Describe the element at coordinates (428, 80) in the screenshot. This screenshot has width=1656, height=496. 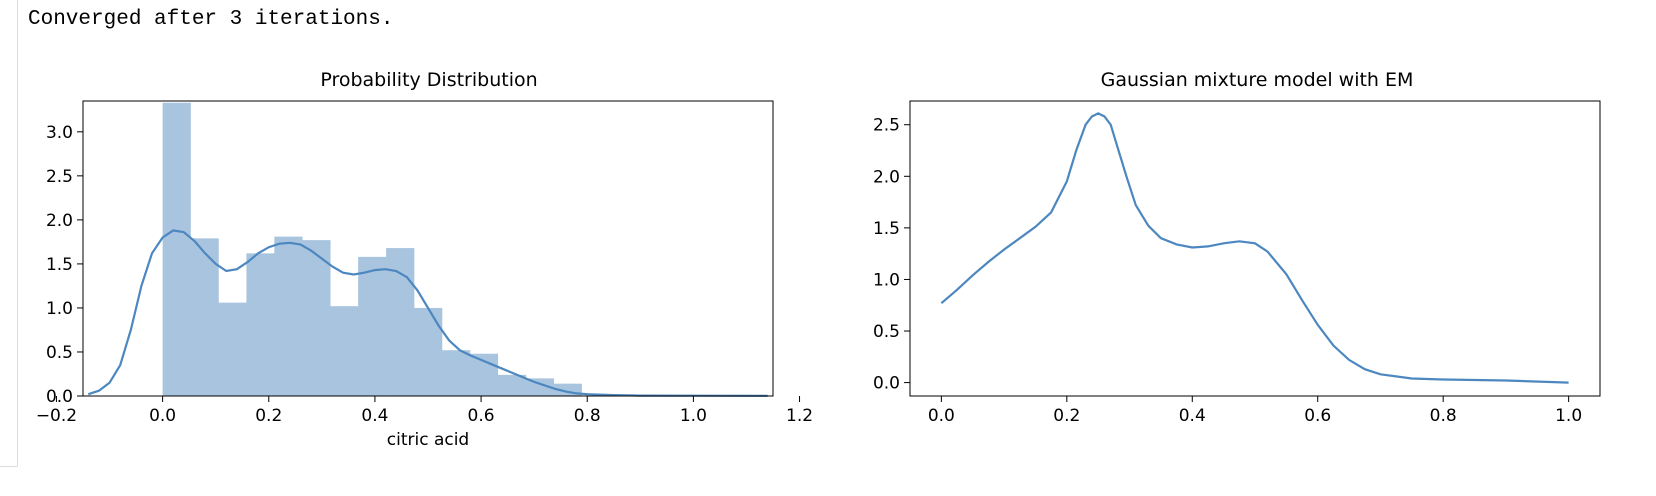
I see `chart-title: Probability Distribution` at that location.